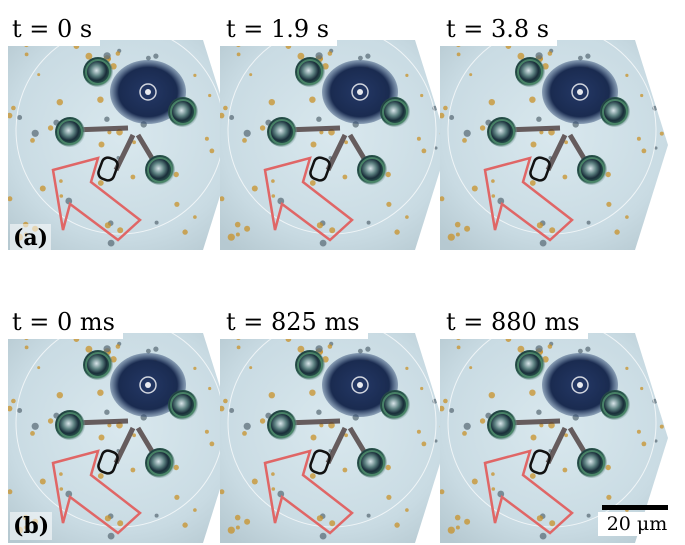 The height and width of the screenshot is (545, 685). I want to click on time-label-a2: t = 1.9 s, so click(279, 29).